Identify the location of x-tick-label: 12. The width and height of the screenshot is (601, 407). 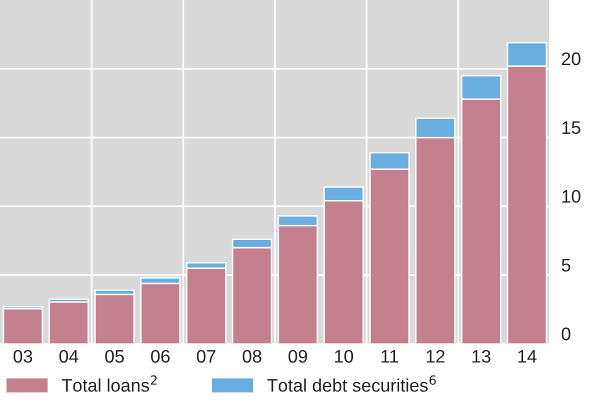
(435, 356).